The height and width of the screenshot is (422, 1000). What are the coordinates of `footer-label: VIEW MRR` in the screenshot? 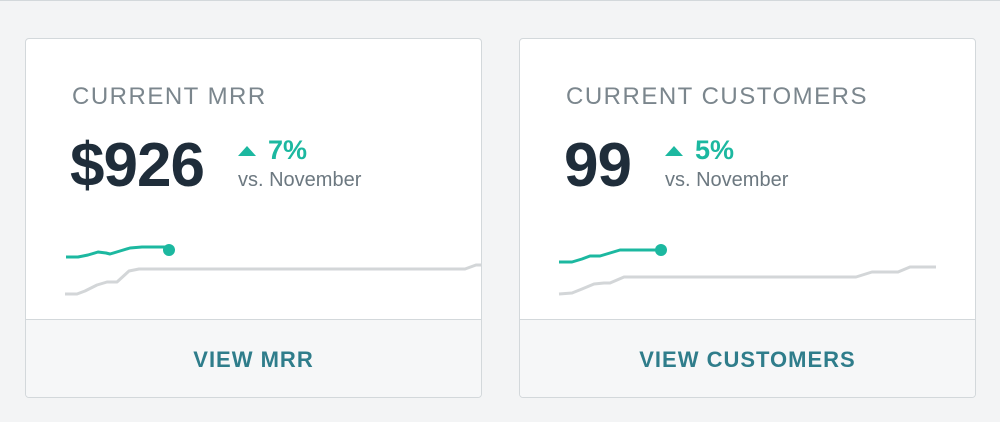 It's located at (253, 359).